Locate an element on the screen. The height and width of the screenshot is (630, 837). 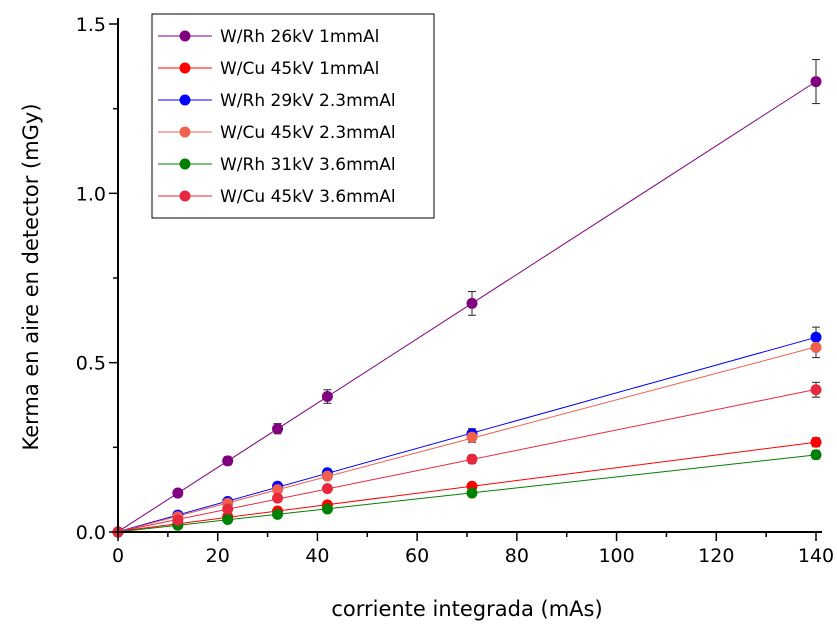
x-tick-label: 120 is located at coordinates (716, 556).